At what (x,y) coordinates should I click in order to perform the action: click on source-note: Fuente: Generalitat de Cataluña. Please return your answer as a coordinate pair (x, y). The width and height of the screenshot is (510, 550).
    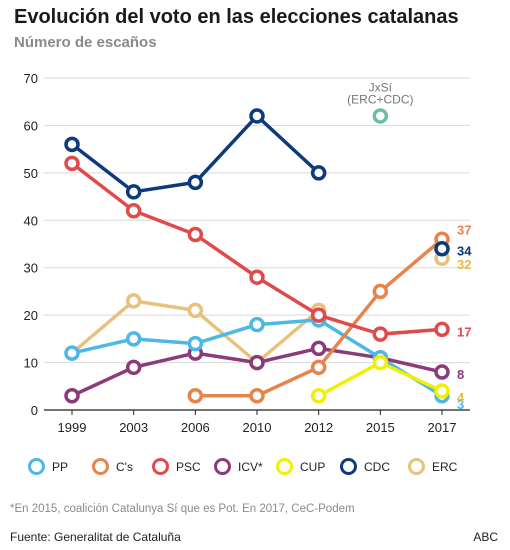
    Looking at the image, I should click on (95, 537).